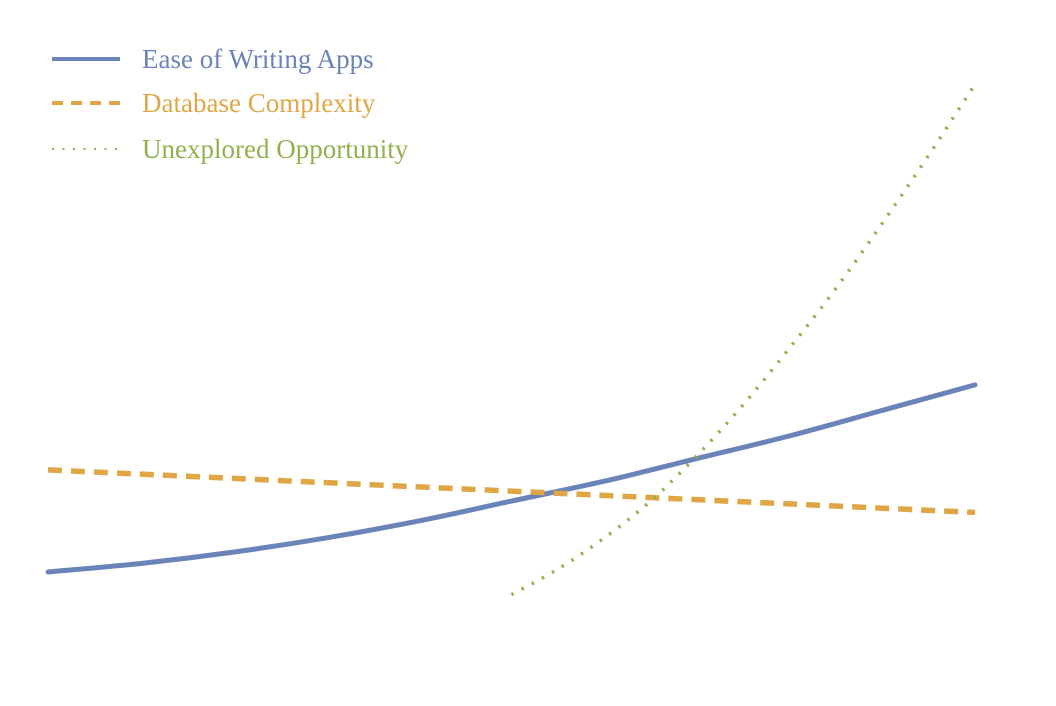 The image size is (1056, 706). Describe the element at coordinates (275, 149) in the screenshot. I see `legend-label: Unexplored Opportunity` at that location.